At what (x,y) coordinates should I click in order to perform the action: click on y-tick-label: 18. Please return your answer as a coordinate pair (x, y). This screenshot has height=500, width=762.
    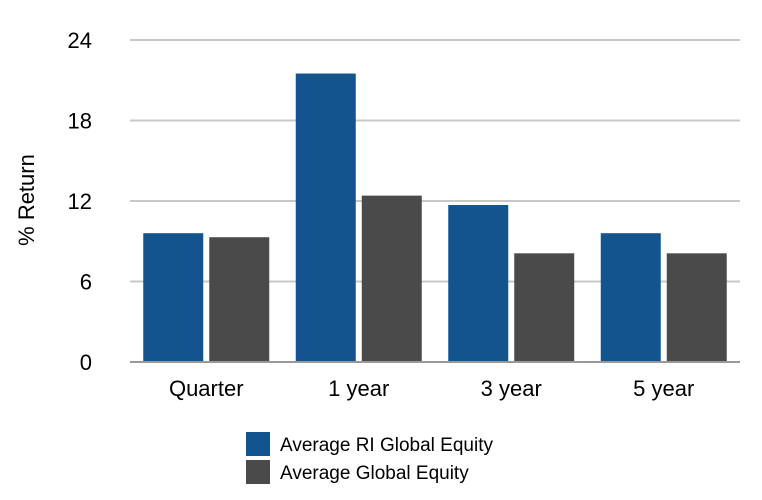
    Looking at the image, I should click on (80, 121).